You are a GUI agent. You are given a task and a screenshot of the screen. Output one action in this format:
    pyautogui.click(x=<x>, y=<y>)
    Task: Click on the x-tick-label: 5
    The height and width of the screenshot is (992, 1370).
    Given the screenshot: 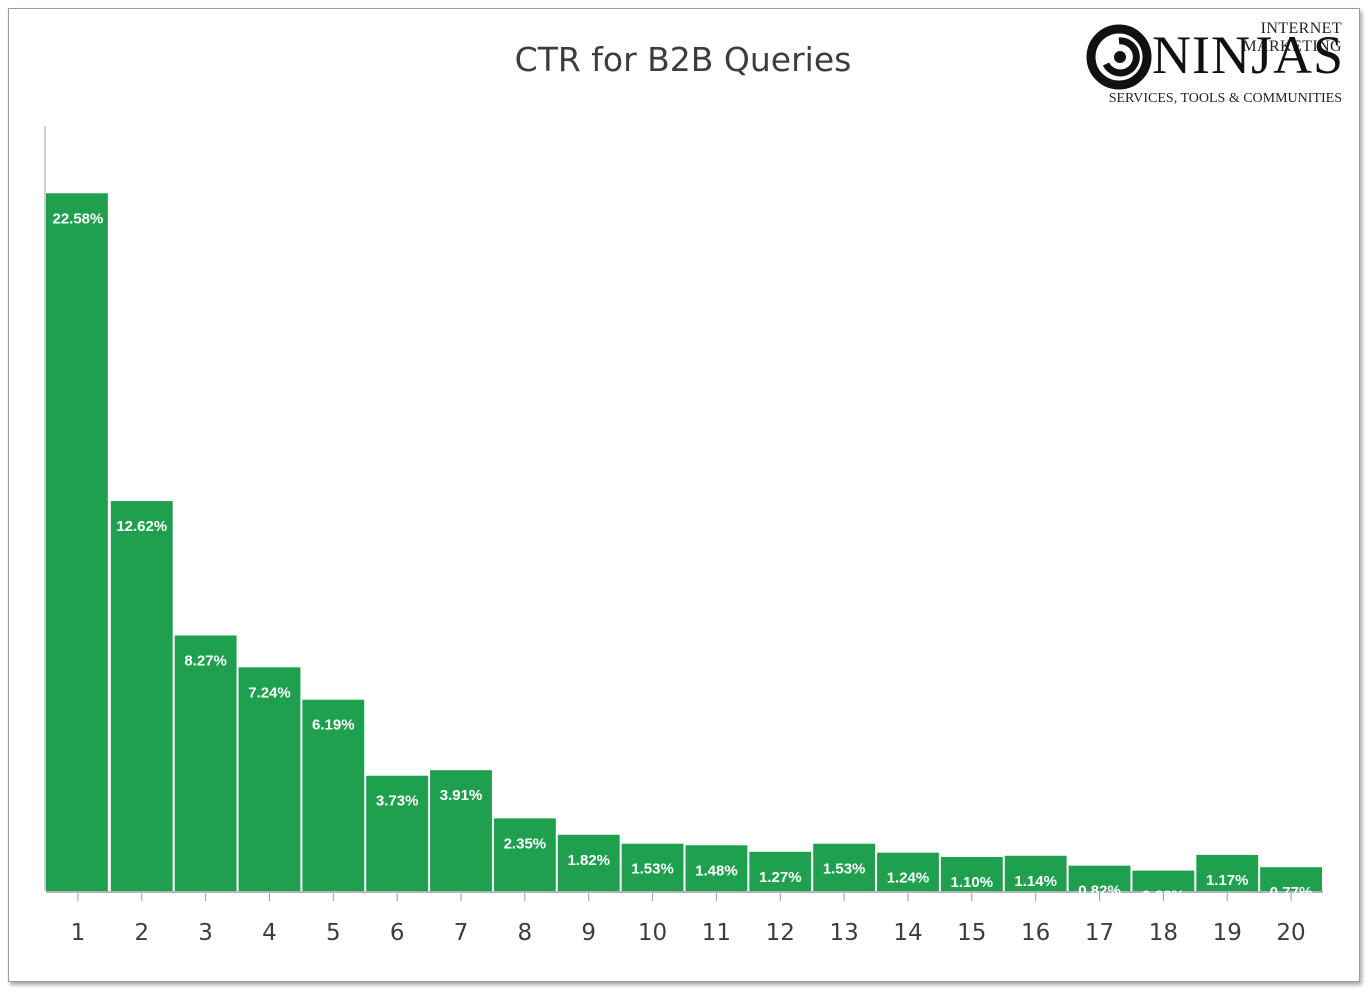 What is the action you would take?
    pyautogui.click(x=333, y=933)
    